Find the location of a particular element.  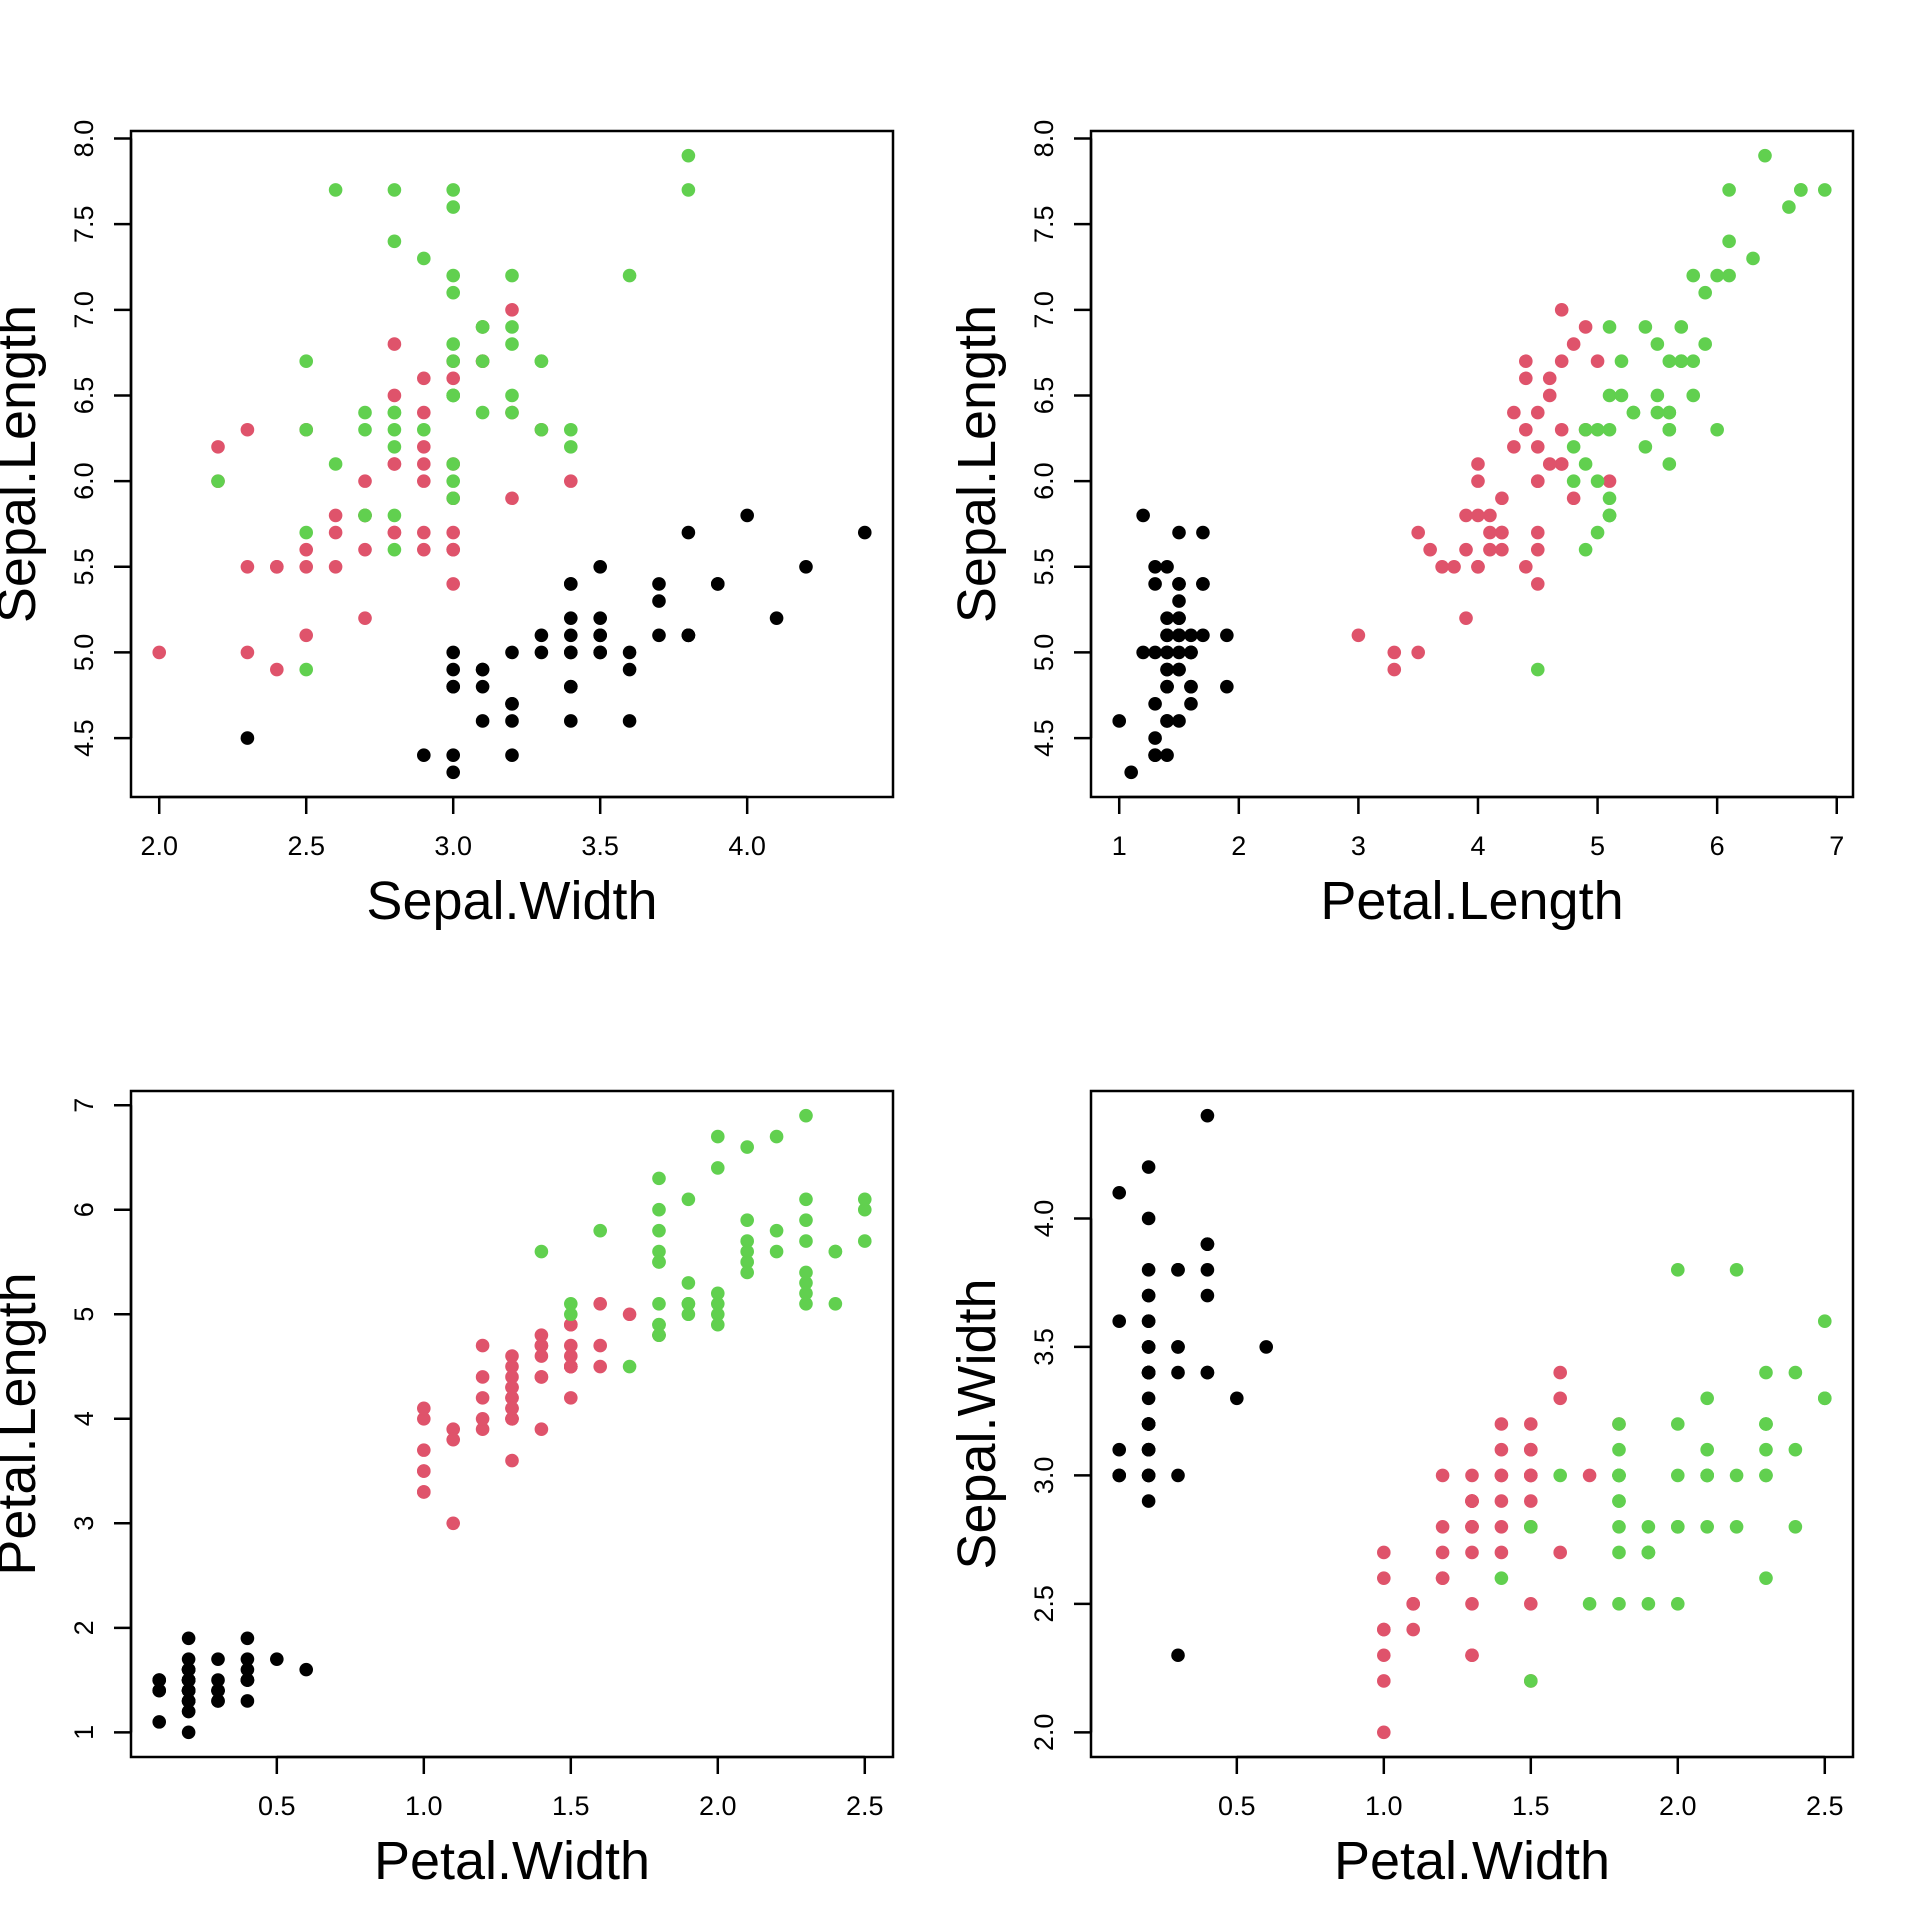

y-tick-label: 4.0 is located at coordinates (1044, 1219).